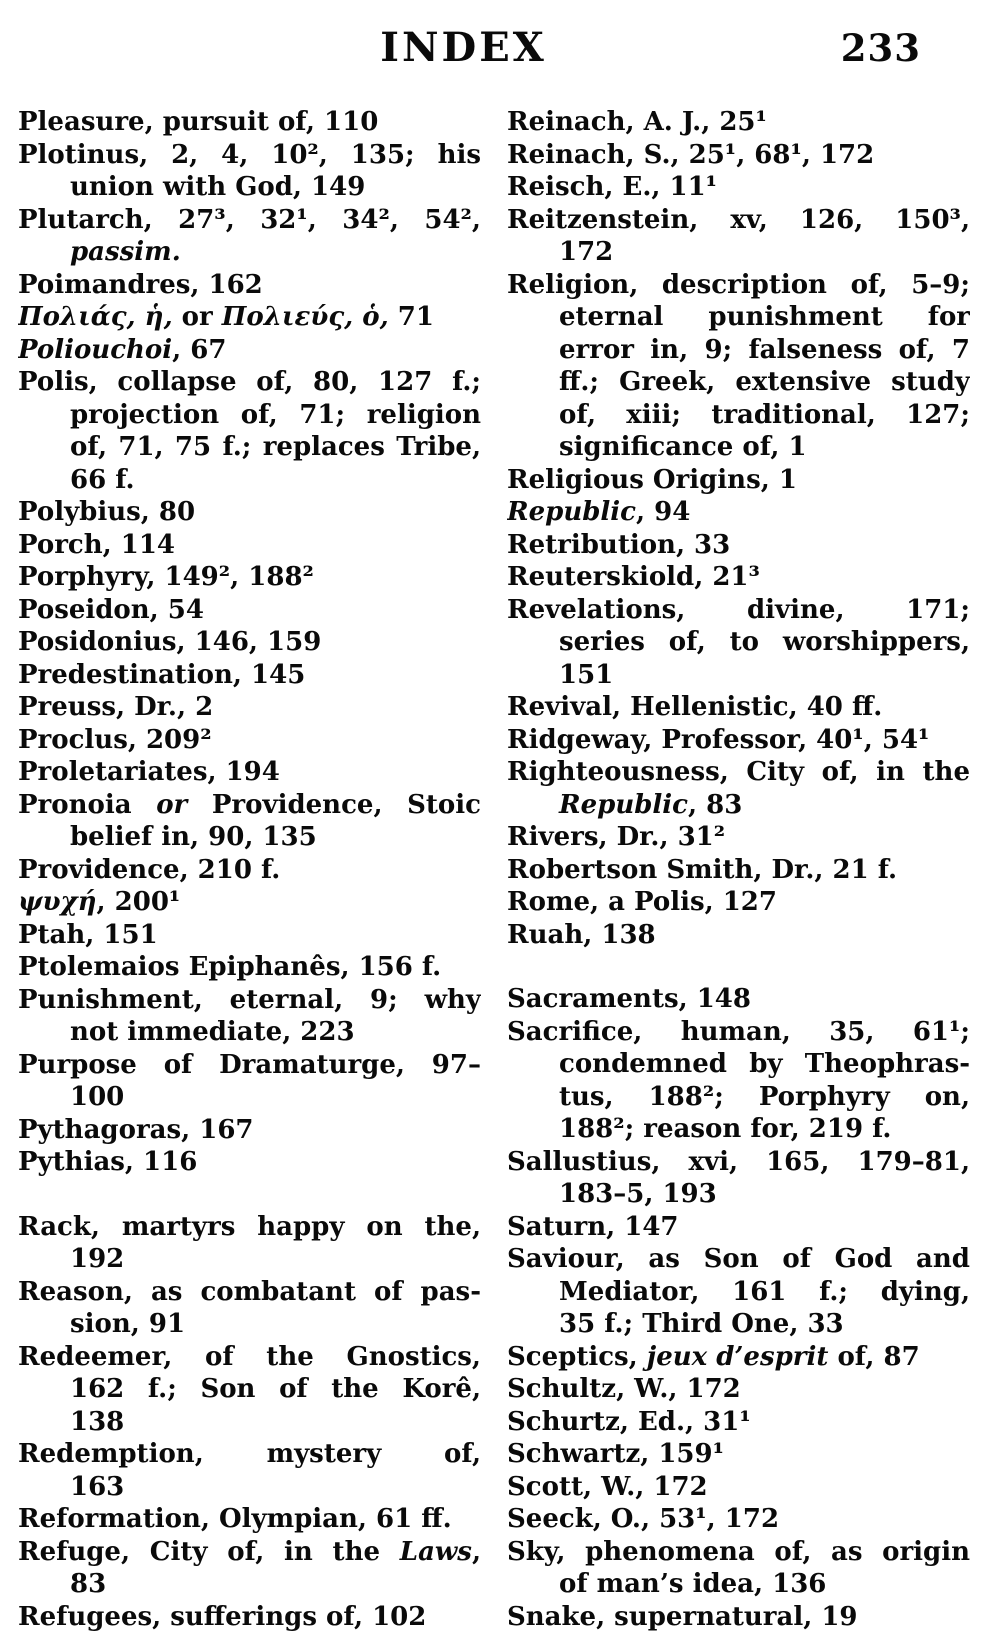 The width and height of the screenshot is (991, 1639). Describe the element at coordinates (764, 1064) in the screenshot. I see `index-text: condemned by Theophras-` at that location.